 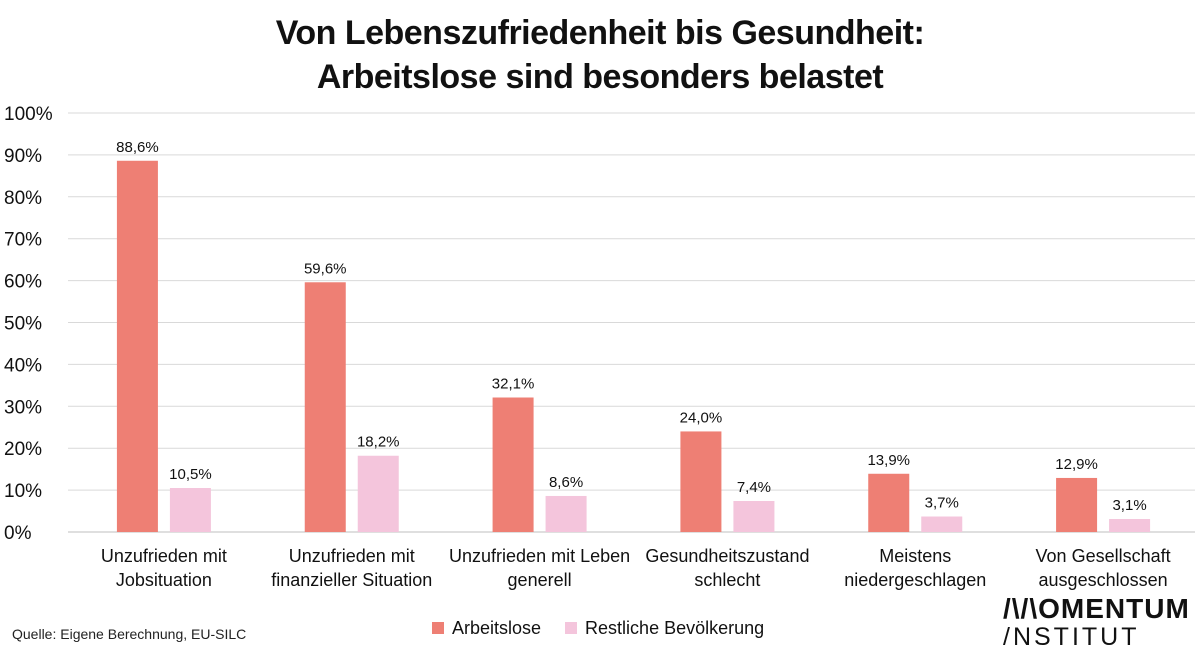 I want to click on y-tick-label: 100%, so click(x=28, y=114).